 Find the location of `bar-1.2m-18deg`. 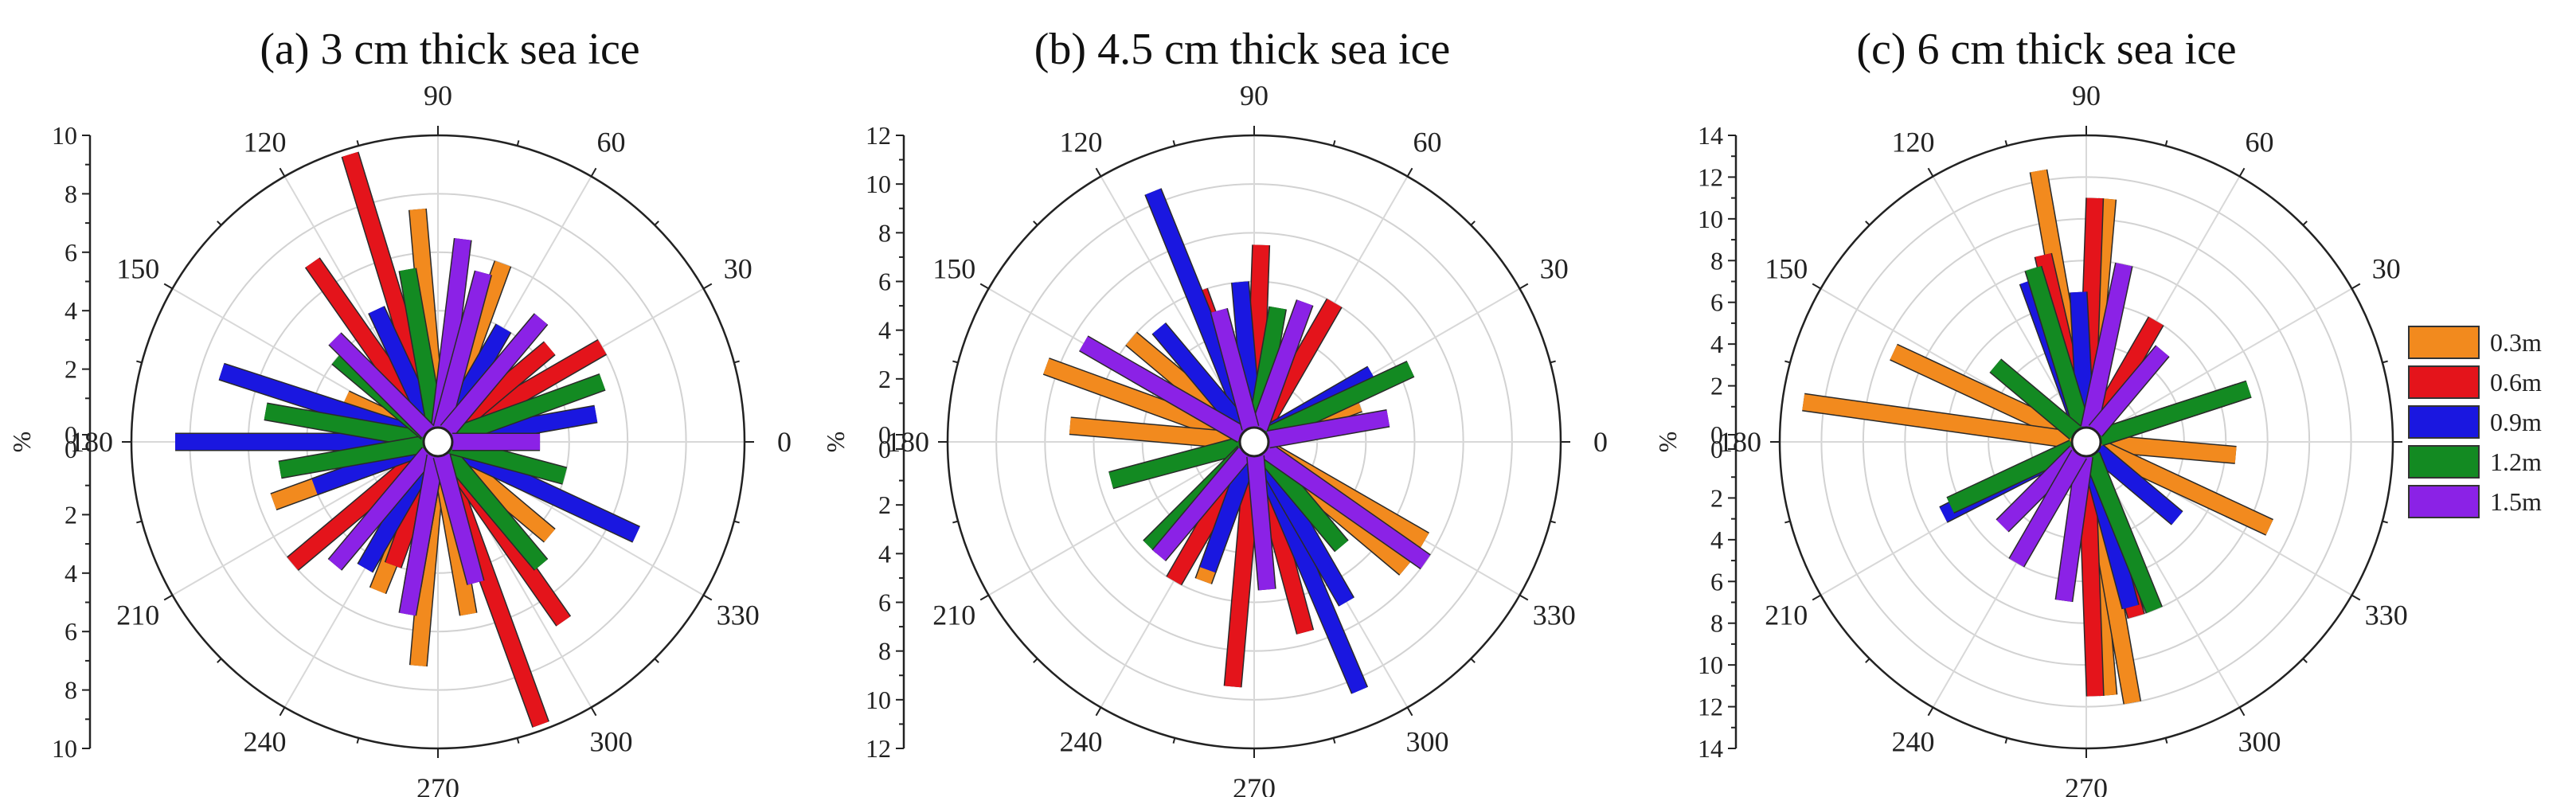

bar-1.2m-18deg is located at coordinates (2175, 413).